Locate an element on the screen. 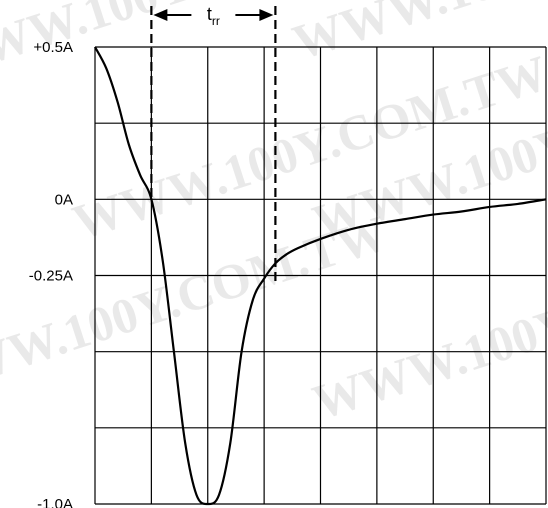 The image size is (548, 508). trr-annotation: trr is located at coordinates (213, 145).